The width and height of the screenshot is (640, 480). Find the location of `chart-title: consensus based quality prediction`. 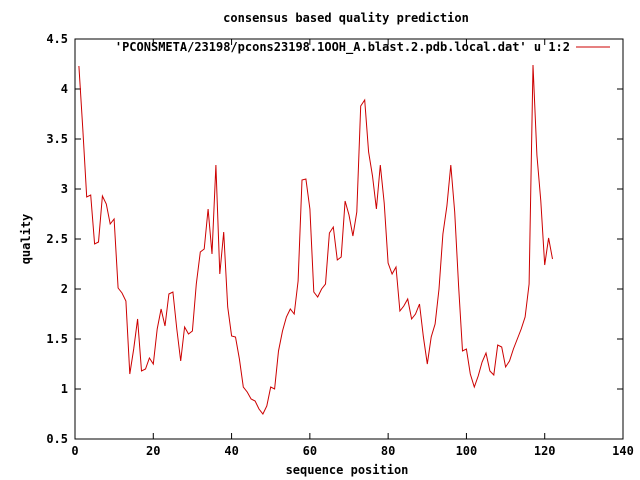

chart-title: consensus based quality prediction is located at coordinates (346, 18).